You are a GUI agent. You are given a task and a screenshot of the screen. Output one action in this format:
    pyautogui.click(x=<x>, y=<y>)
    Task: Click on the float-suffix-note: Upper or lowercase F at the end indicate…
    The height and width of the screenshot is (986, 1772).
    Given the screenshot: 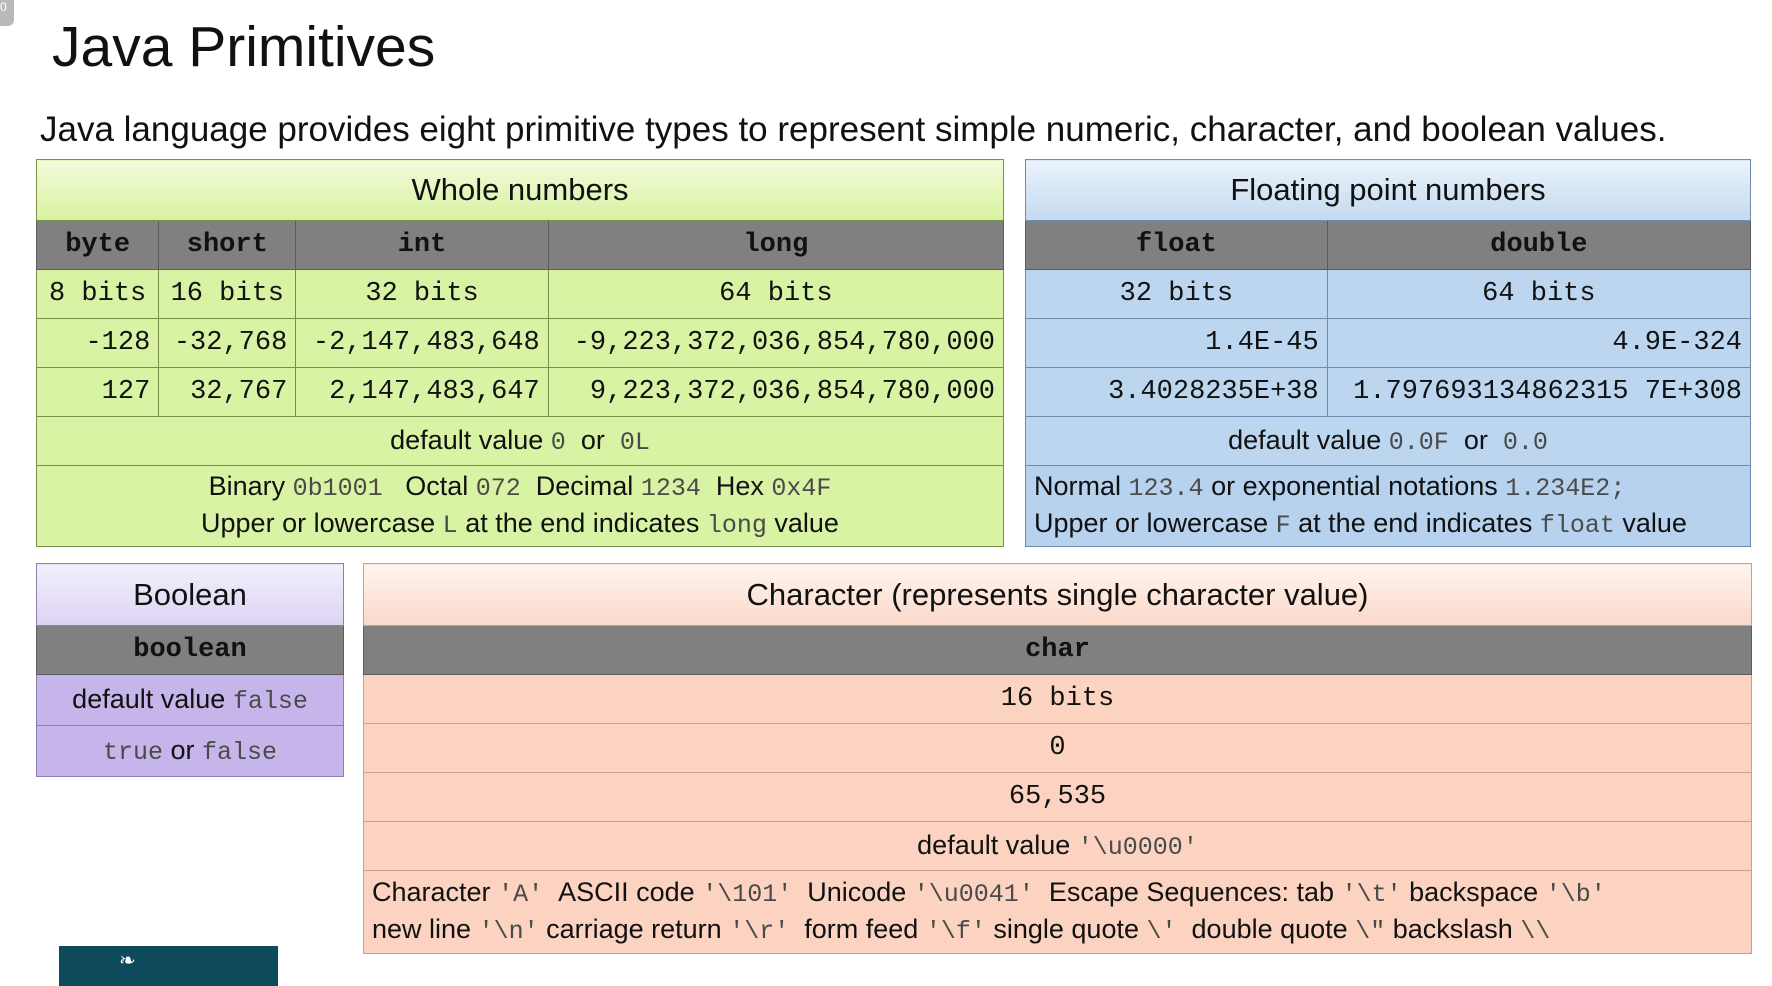 What is the action you would take?
    pyautogui.click(x=1360, y=524)
    